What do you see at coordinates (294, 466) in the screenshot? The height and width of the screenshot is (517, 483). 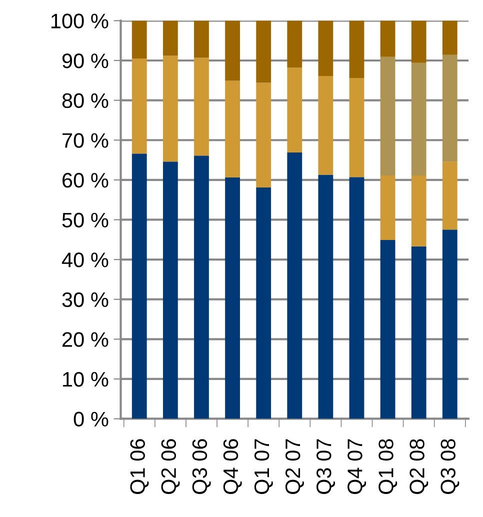 I see `x-tick-label: Q2 07` at bounding box center [294, 466].